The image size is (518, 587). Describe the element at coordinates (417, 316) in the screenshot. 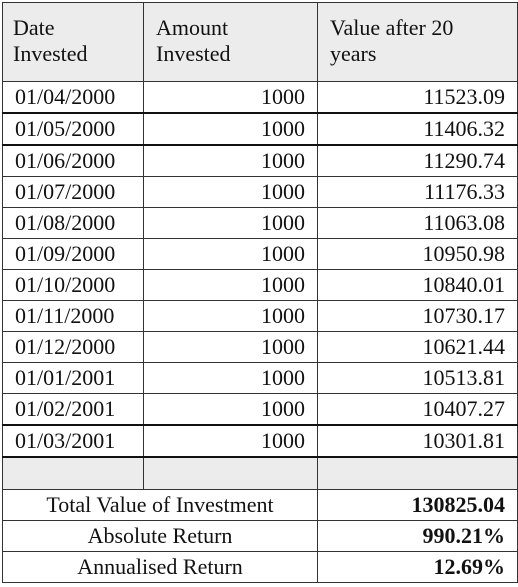

I see `value-cell: 10730.17` at that location.